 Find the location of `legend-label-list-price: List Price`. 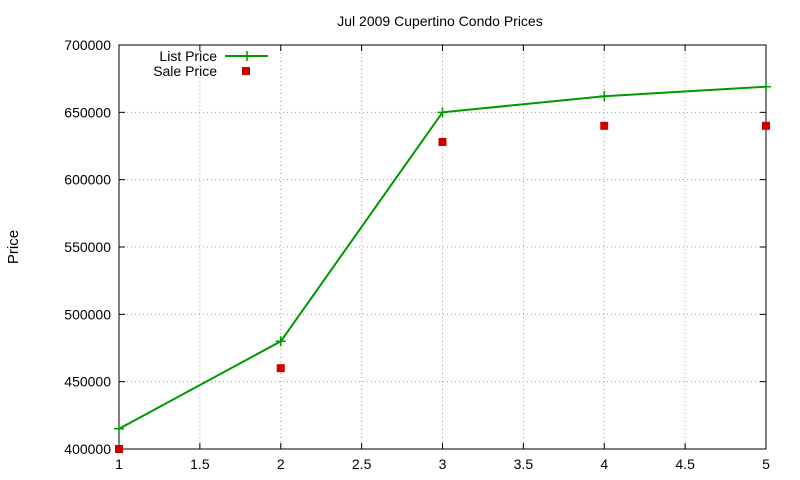

legend-label-list-price: List Price is located at coordinates (188, 56).